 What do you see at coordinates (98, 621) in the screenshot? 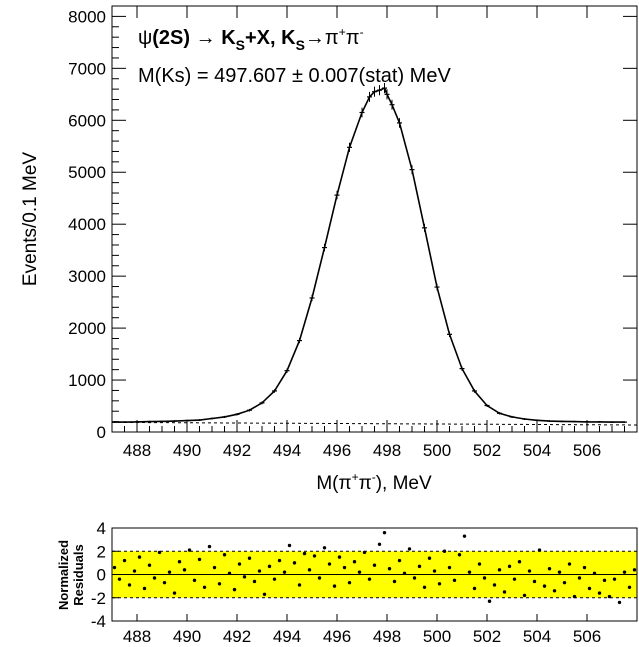
I see `res-y-tick-label: -4` at bounding box center [98, 621].